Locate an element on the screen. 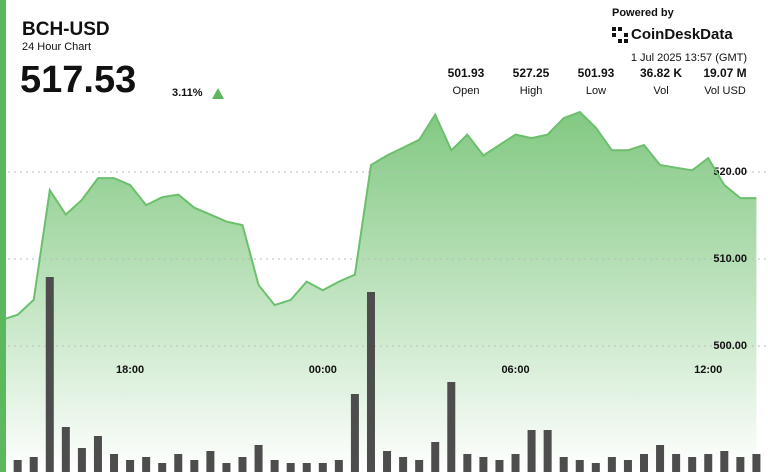 This screenshot has width=768, height=472. x-tick-label: 12:00 is located at coordinates (708, 370).